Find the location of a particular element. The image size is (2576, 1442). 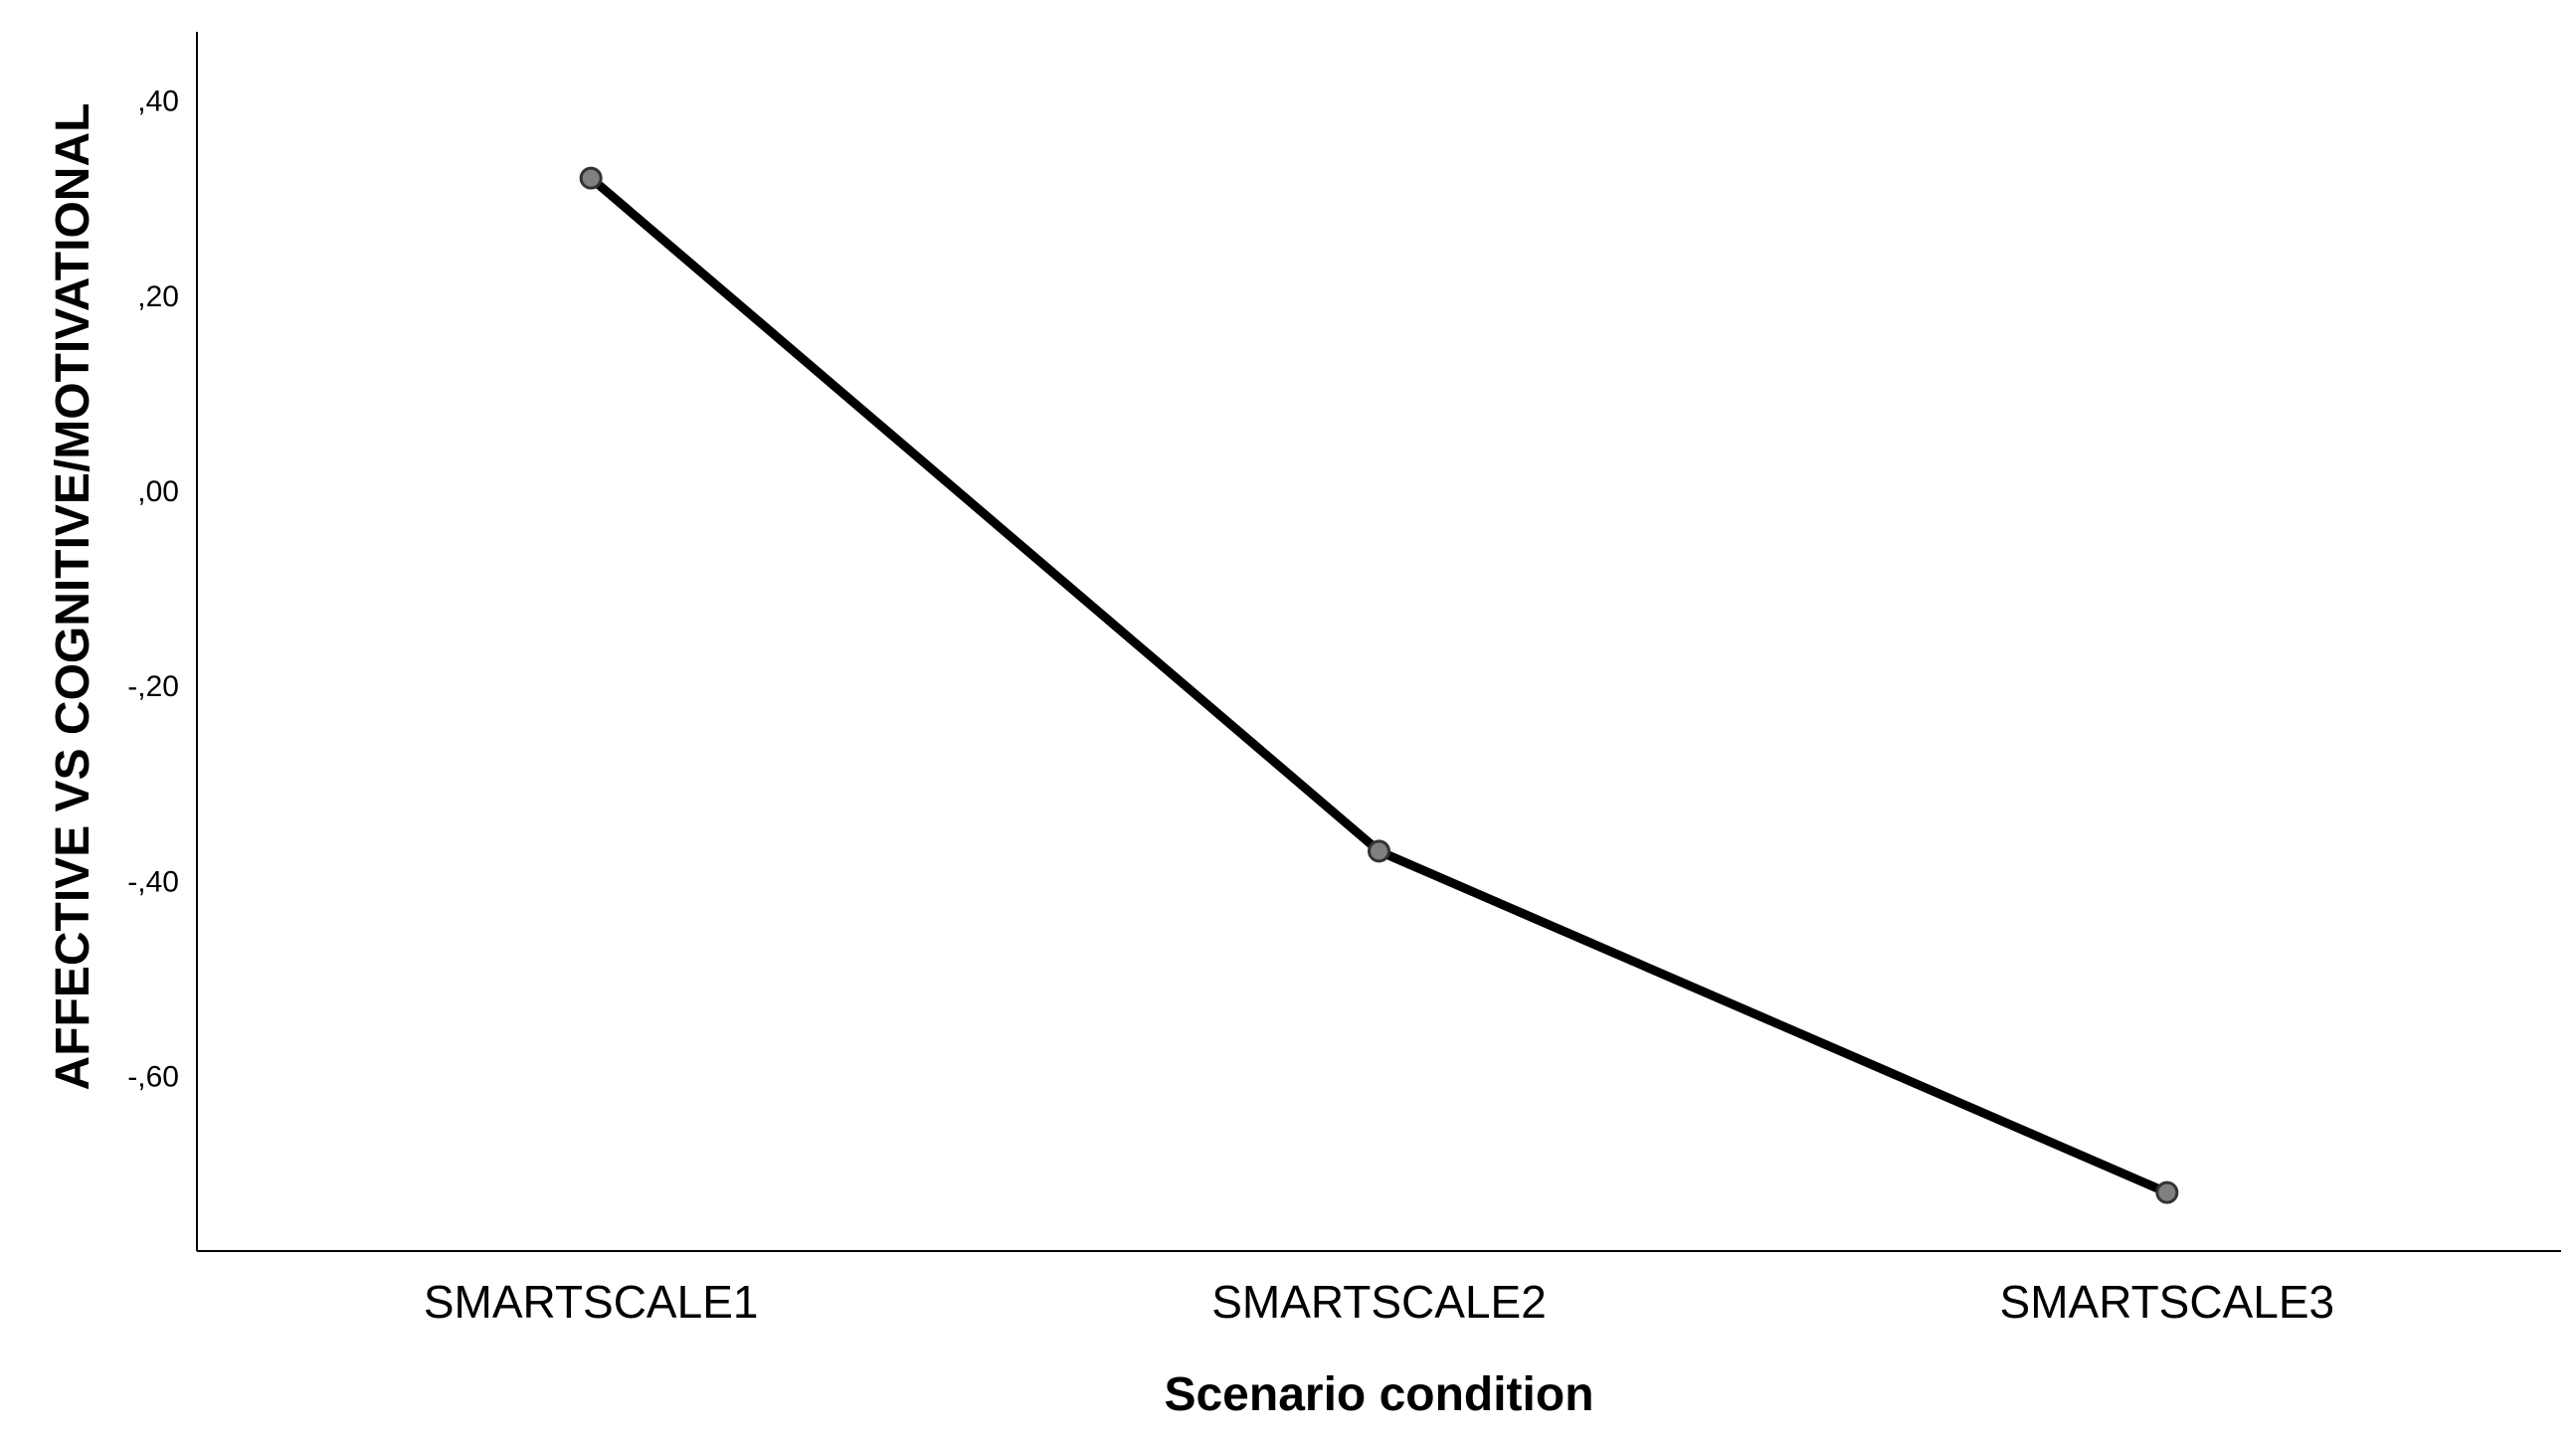

x-axis-title: Scenario condition is located at coordinates (1378, 1394).